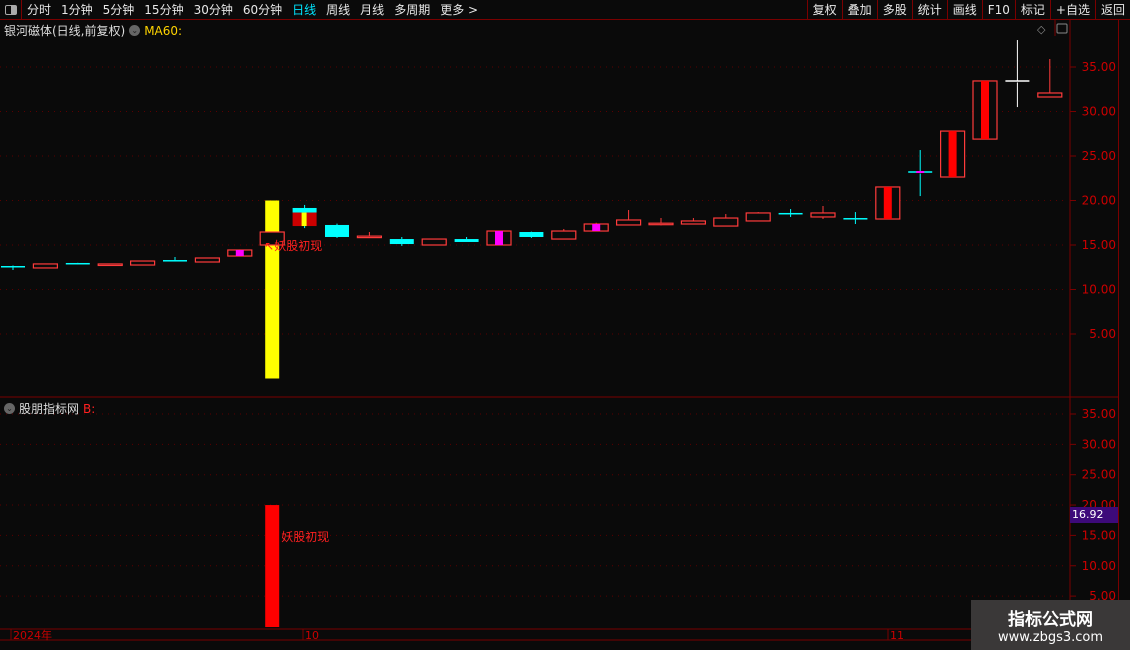 Image resolution: width=1130 pixels, height=650 pixels. Describe the element at coordinates (262, 10) in the screenshot. I see `period-tab: 60分钟` at that location.